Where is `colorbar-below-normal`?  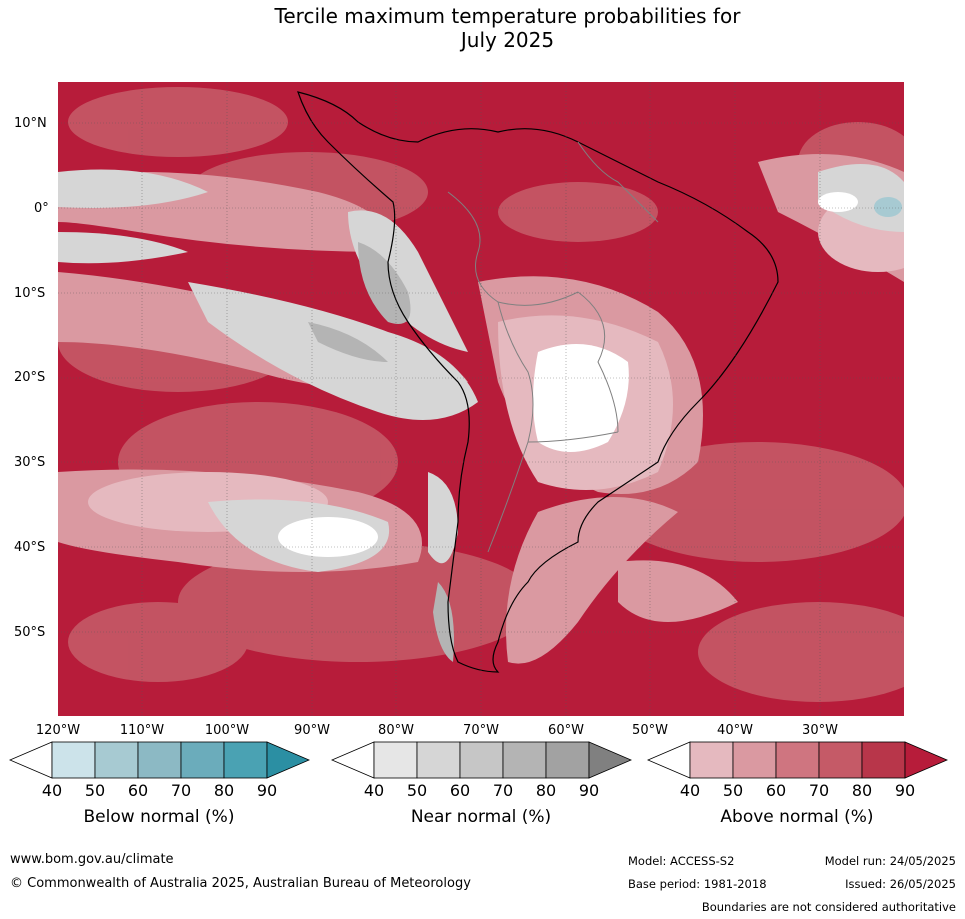
colorbar-below-normal is located at coordinates (159, 760).